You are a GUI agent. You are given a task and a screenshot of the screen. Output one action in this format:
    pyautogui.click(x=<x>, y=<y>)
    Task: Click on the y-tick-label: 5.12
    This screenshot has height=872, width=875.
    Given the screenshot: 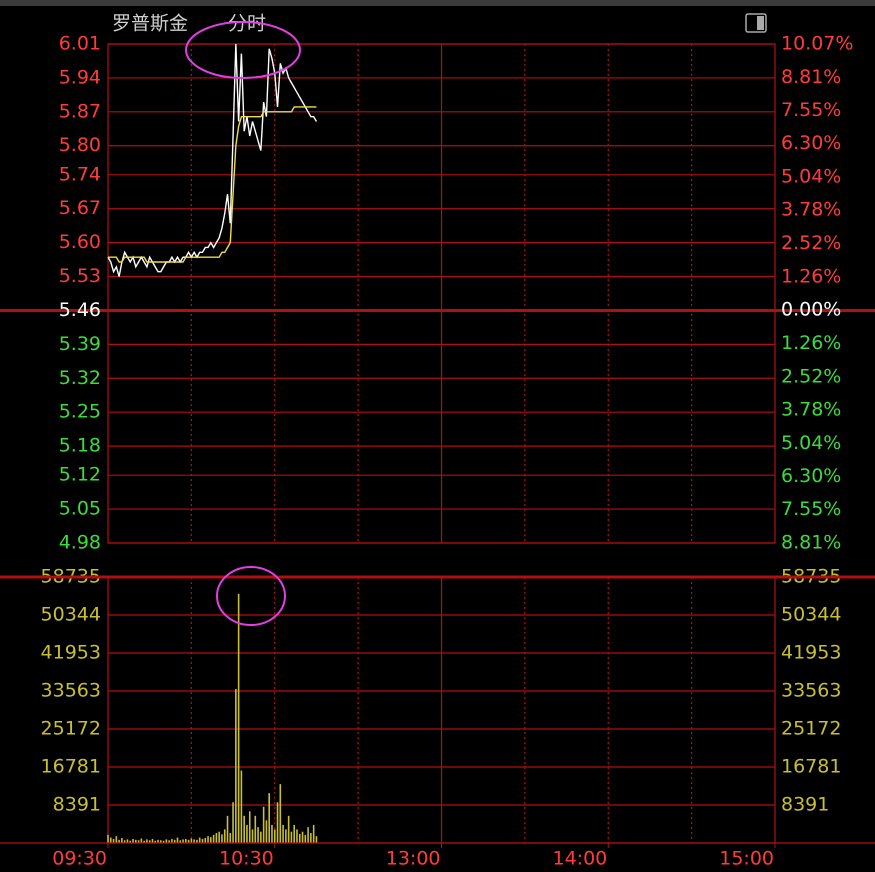 What is the action you would take?
    pyautogui.click(x=80, y=475)
    